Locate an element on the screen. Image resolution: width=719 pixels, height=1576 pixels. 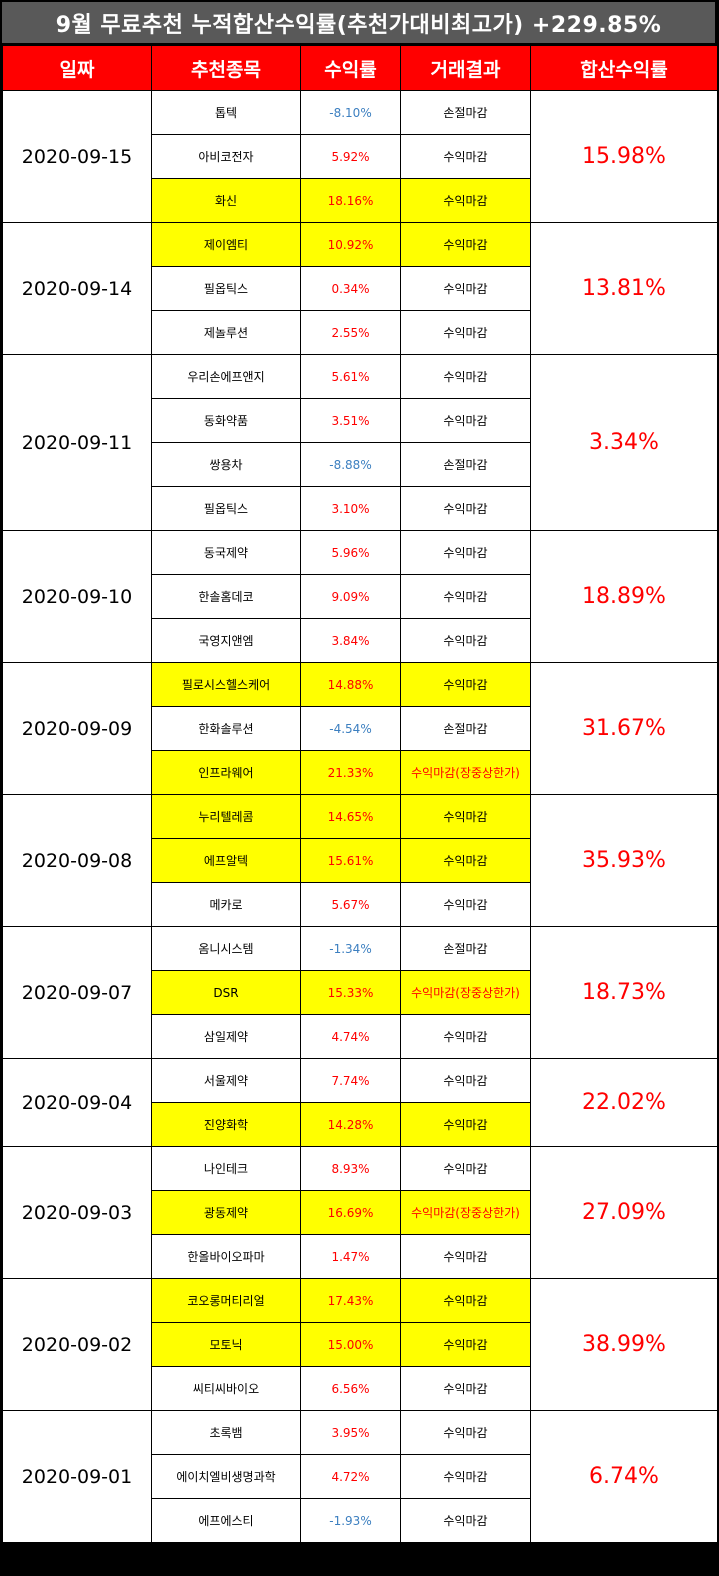
return-rate-cell: 8.93% is located at coordinates (350, 1168).